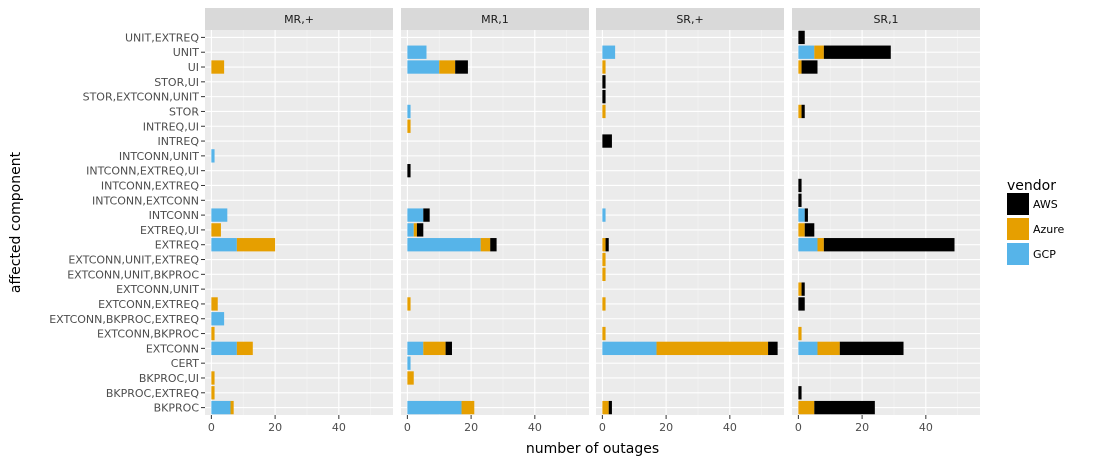 The image size is (1094, 465). I want to click on y-tick-label: UNIT, so click(186, 52).